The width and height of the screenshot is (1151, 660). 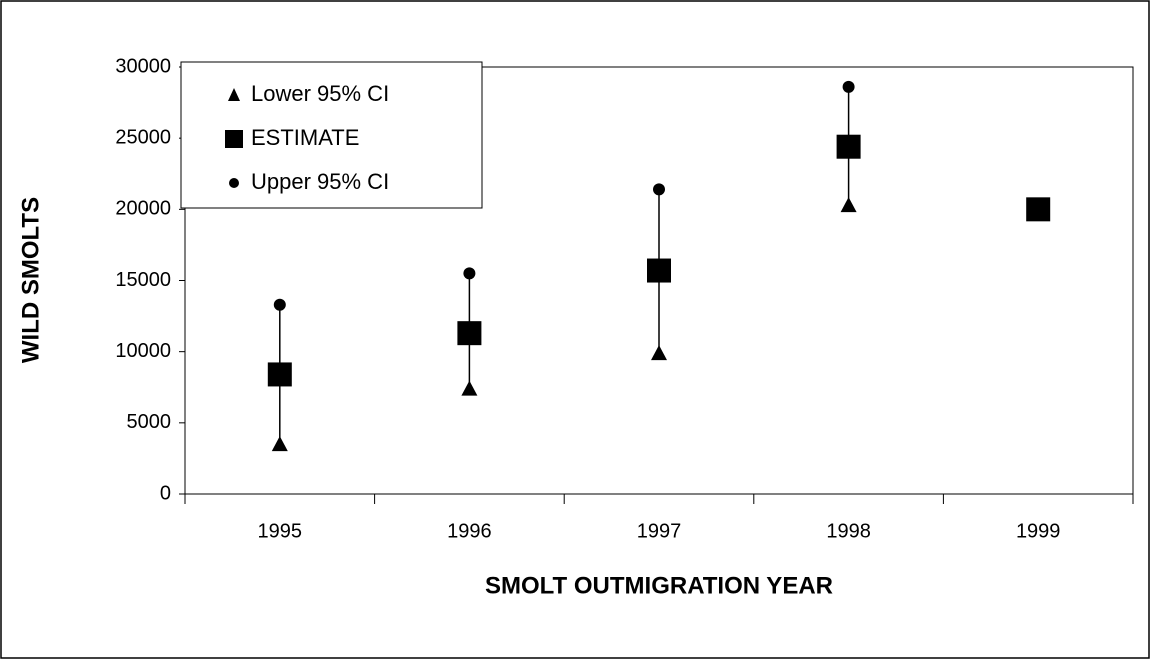 I want to click on legend-label: ESTIMATE, so click(x=305, y=137).